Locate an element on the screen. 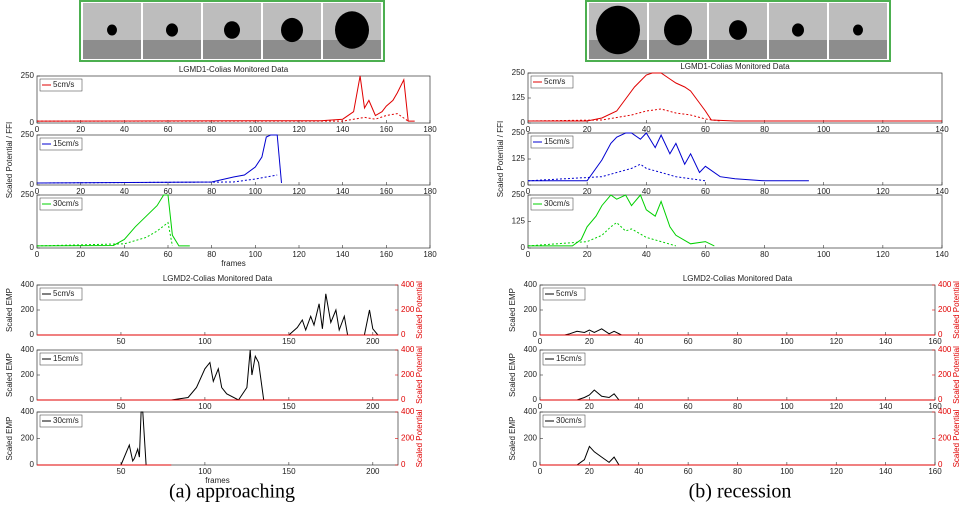 Image resolution: width=969 pixels, height=524 pixels. legend-label: 5cm/s is located at coordinates (566, 293).